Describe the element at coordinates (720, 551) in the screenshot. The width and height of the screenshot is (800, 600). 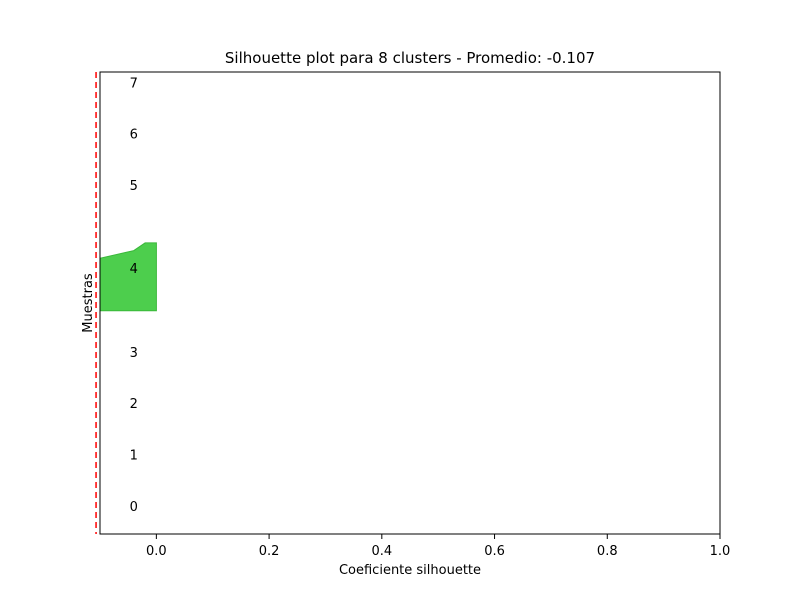
I see `x-tick-label: 1.0` at that location.